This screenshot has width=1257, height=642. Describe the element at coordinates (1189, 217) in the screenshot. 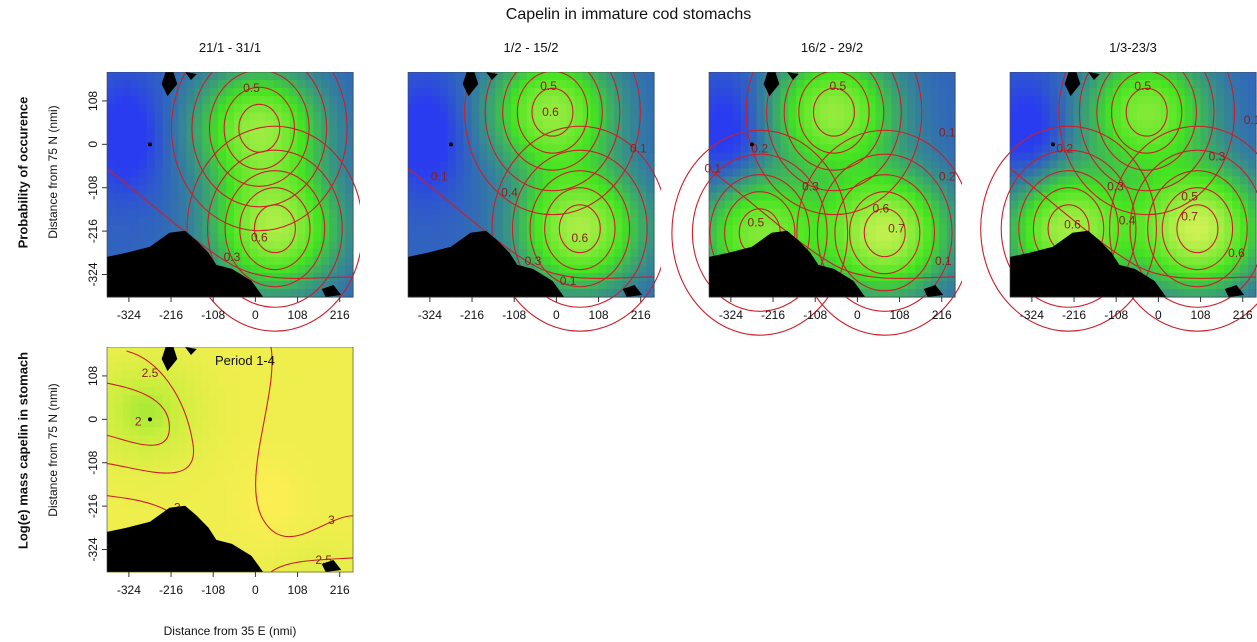

I see `contour-label: 0.7` at that location.